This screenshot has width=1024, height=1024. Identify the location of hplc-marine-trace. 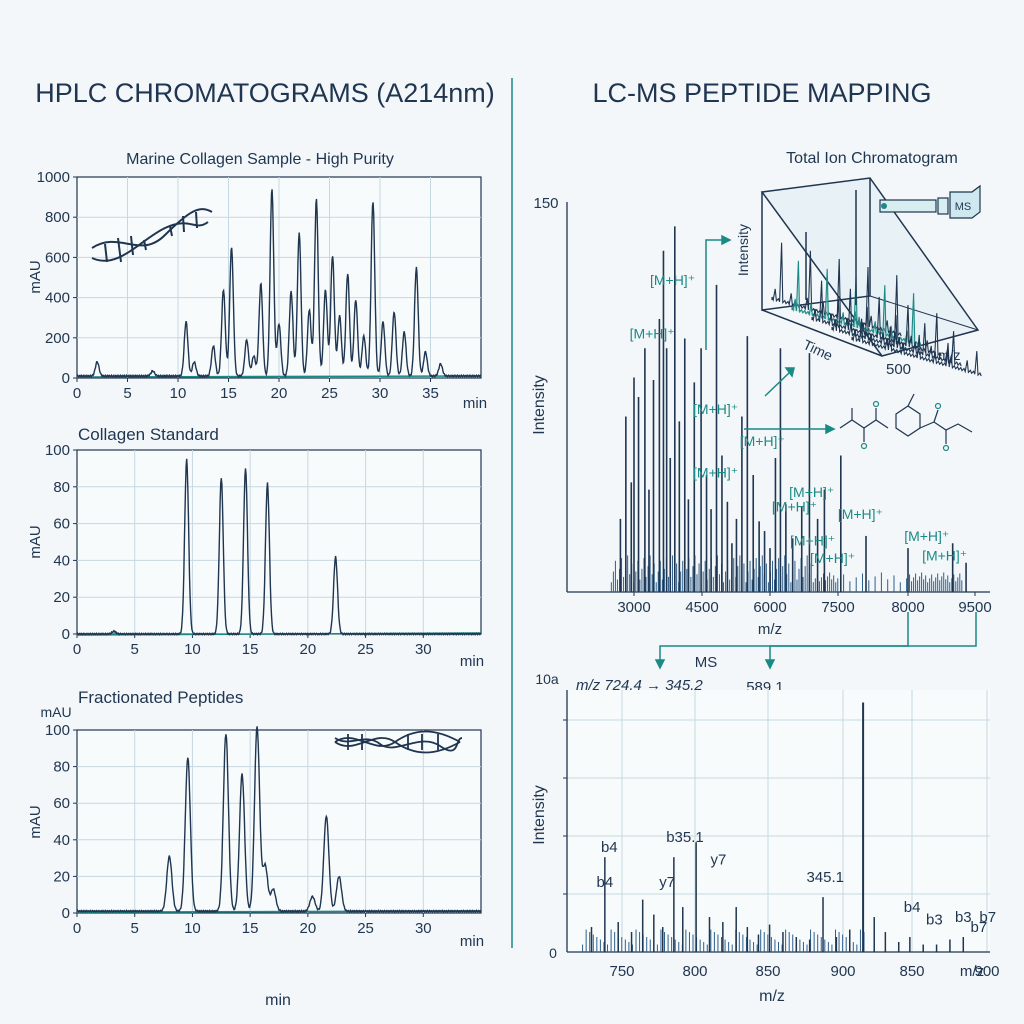
(279, 284).